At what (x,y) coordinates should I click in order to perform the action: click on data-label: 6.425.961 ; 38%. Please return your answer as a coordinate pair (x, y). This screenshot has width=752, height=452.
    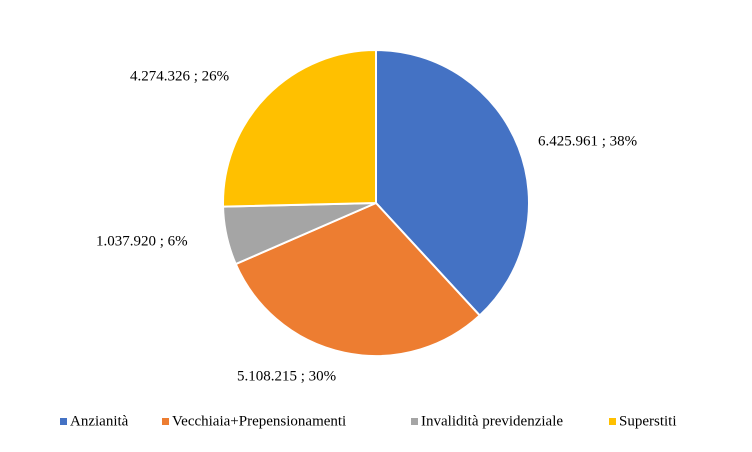
    Looking at the image, I should click on (587, 141).